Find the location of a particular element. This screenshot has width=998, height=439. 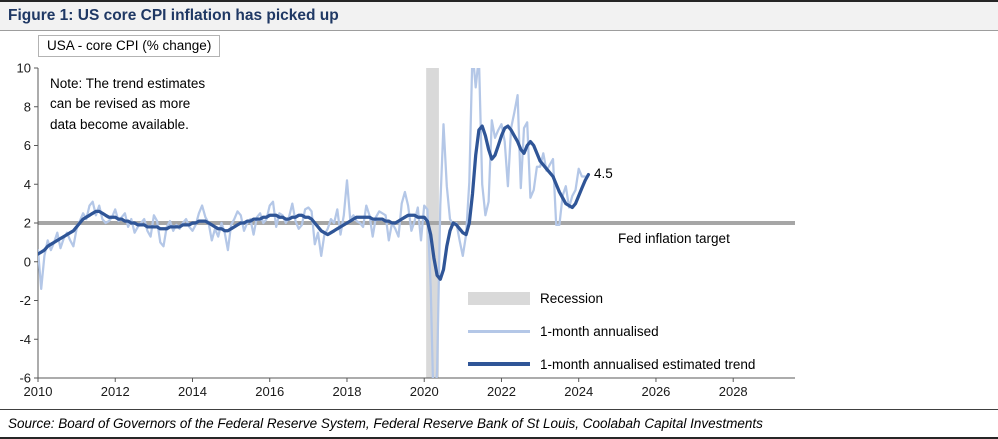

y-tick-label: -4 is located at coordinates (25, 339).